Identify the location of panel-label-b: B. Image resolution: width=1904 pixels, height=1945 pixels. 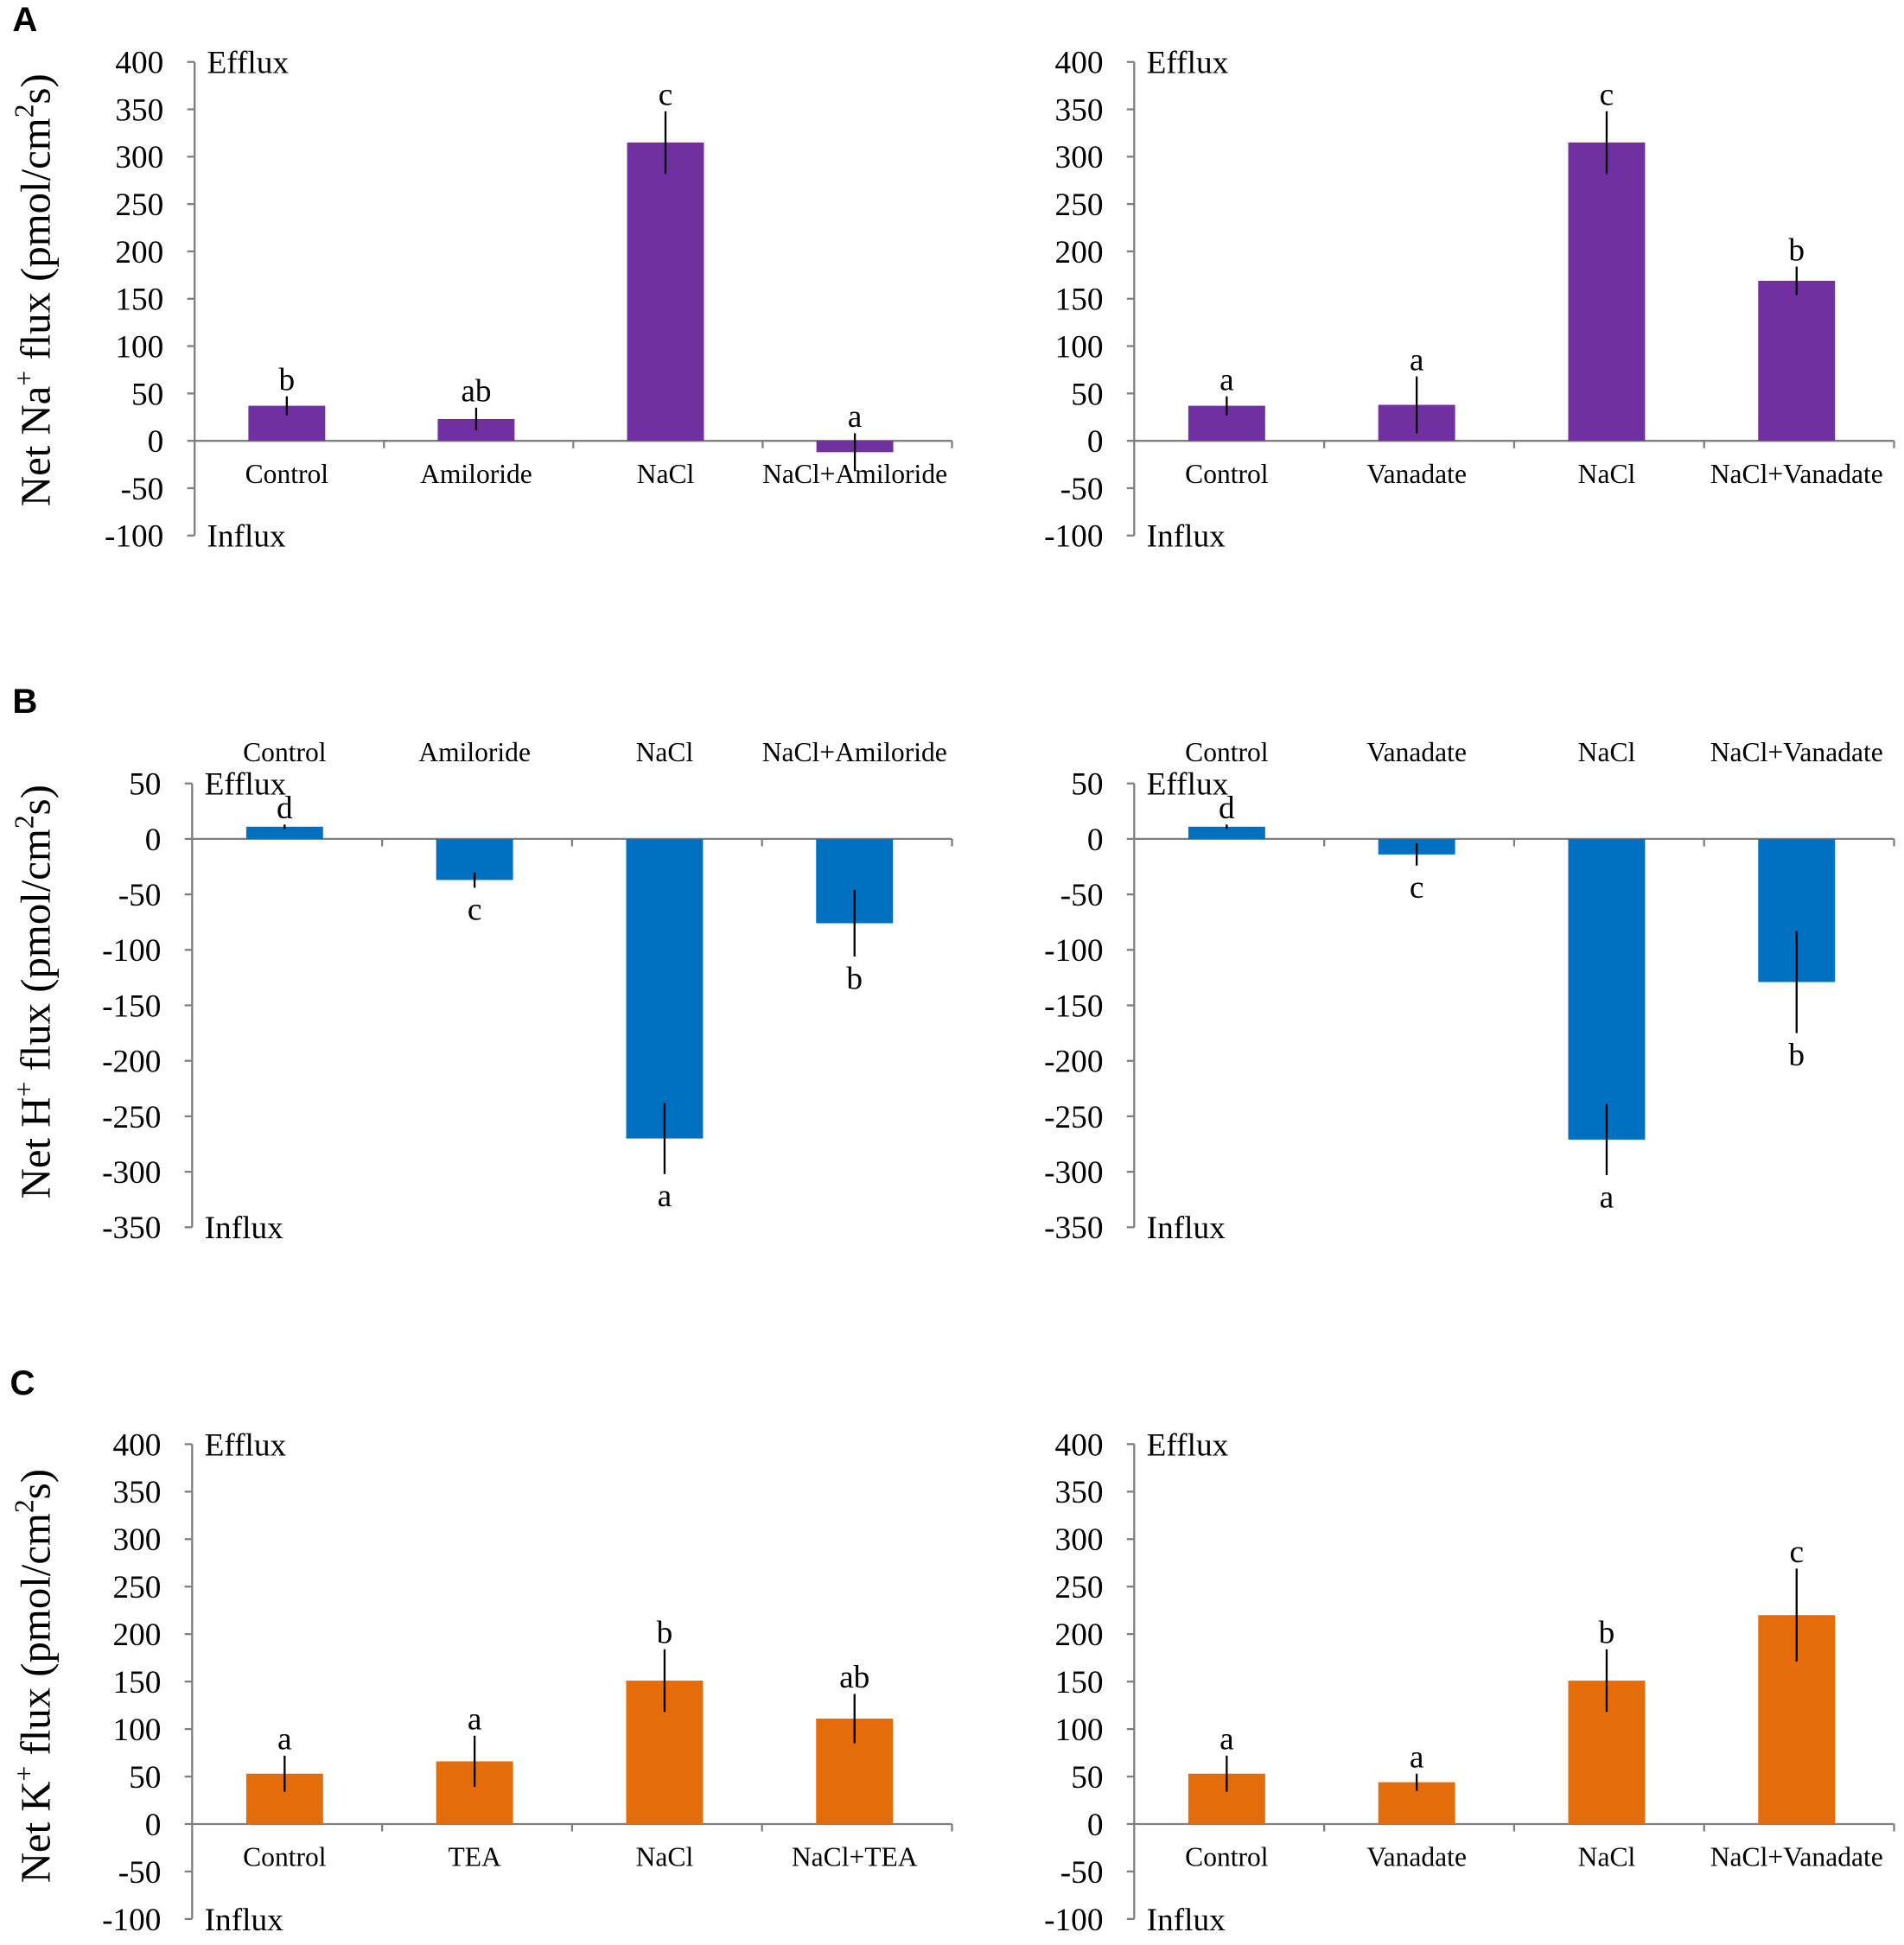
(25, 701).